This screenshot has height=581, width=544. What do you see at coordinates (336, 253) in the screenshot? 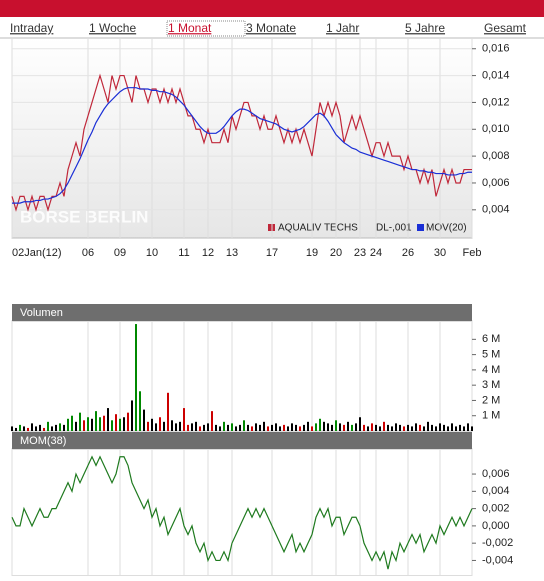
I see `x-tick-label: 20` at bounding box center [336, 253].